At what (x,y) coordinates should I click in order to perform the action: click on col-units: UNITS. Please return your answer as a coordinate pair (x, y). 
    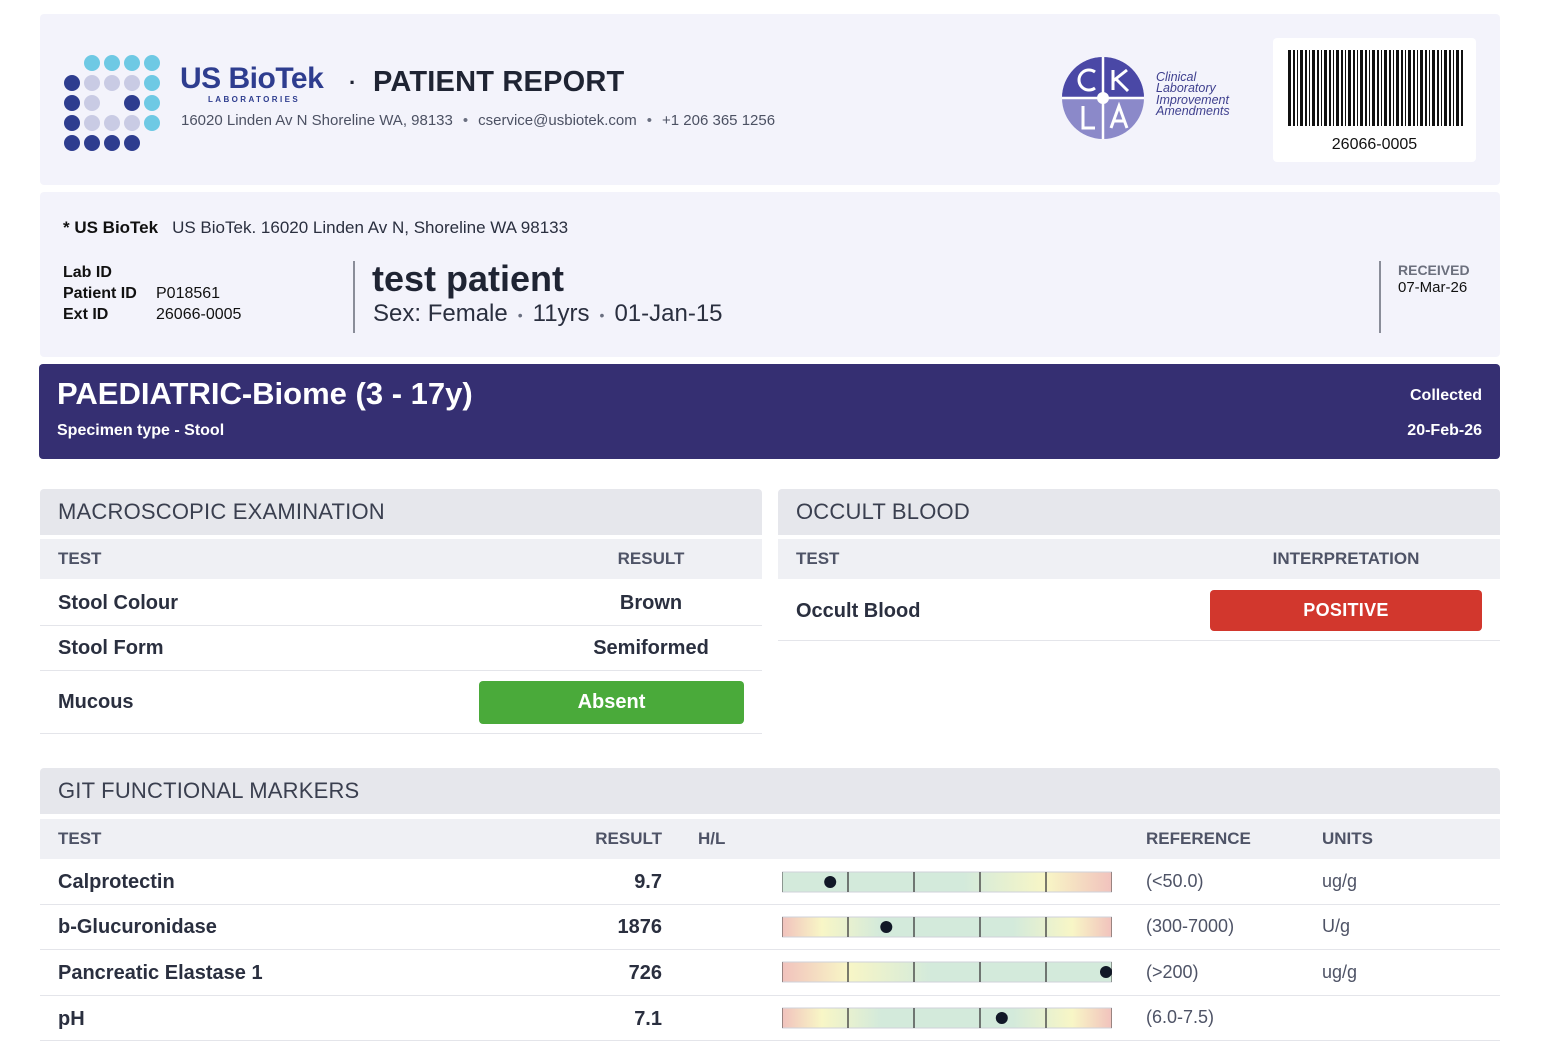
    Looking at the image, I should click on (1347, 838).